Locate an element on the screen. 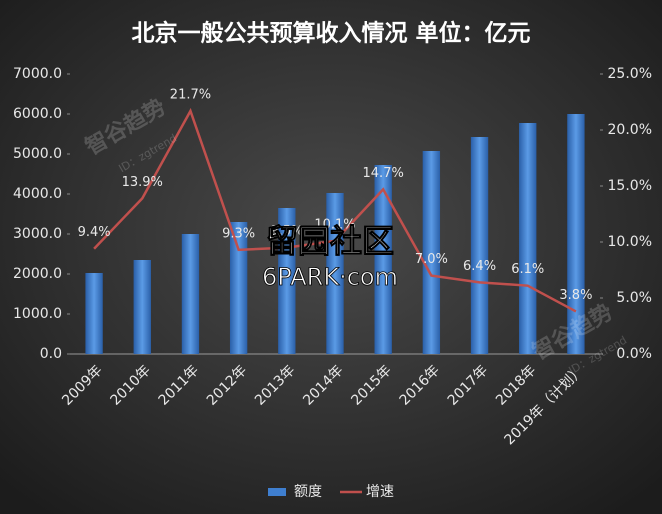 This screenshot has height=514, width=662. data-label: 6.4% is located at coordinates (479, 266).